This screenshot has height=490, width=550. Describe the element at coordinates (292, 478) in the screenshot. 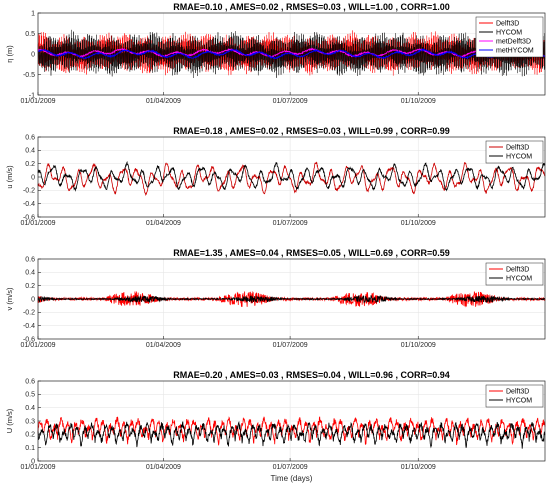

I see `x-axis-label: Time (days)` at that location.